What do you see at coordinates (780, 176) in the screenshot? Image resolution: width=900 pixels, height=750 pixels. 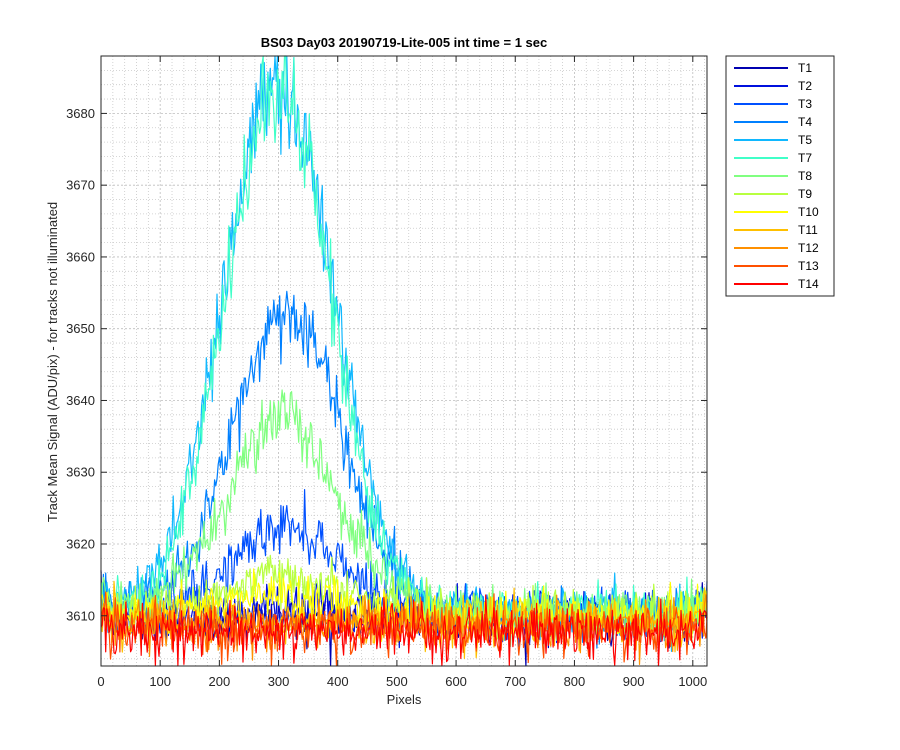 I see `legend: T1 T2 T3 T4 T5 T7 T8 T9 T10 T11 T12 T13 T14` at bounding box center [780, 176].